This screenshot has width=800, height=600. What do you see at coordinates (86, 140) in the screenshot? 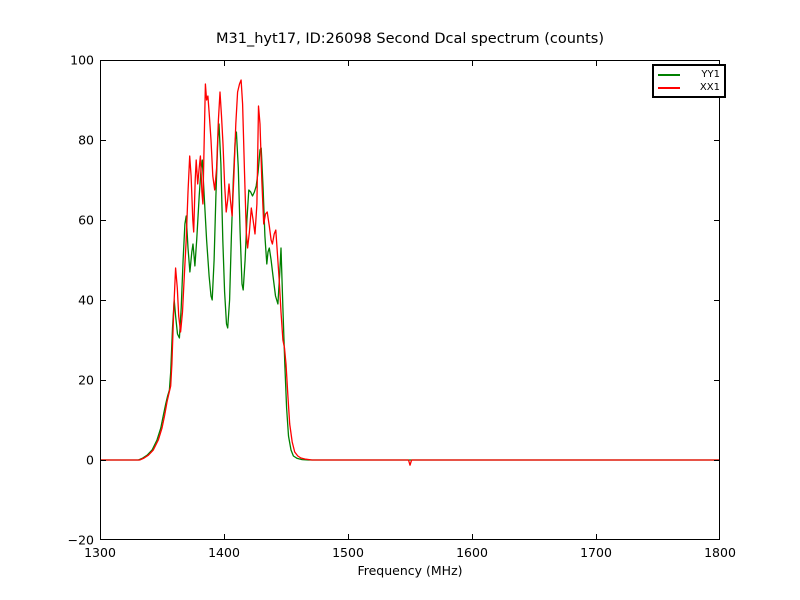
I see `y-tick-label: 80` at bounding box center [86, 140].